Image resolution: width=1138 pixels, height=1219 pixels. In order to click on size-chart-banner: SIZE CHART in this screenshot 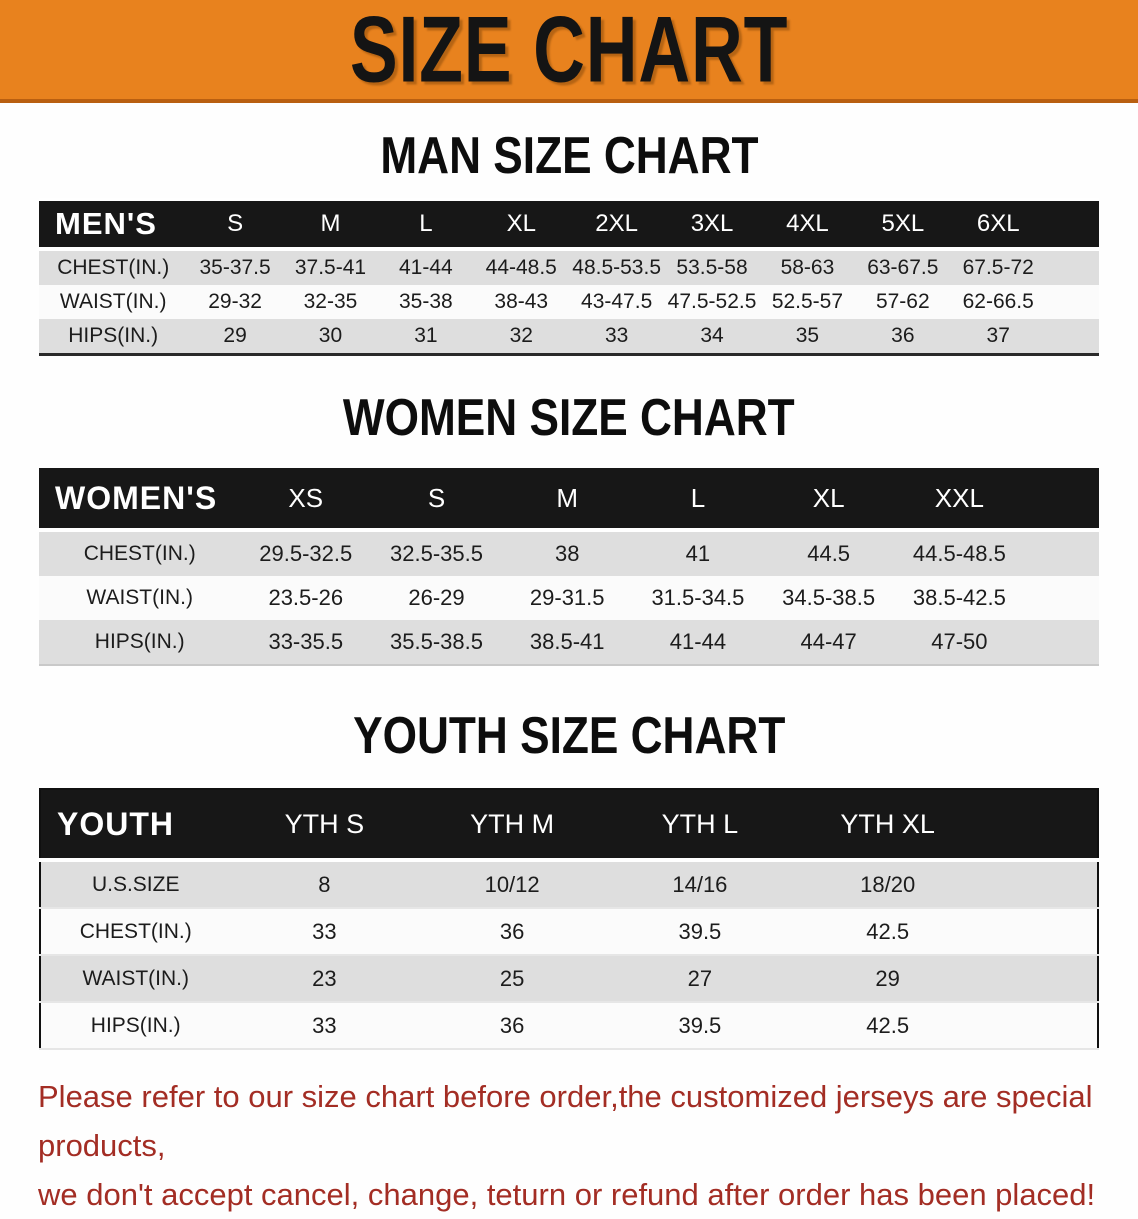, I will do `click(569, 51)`.